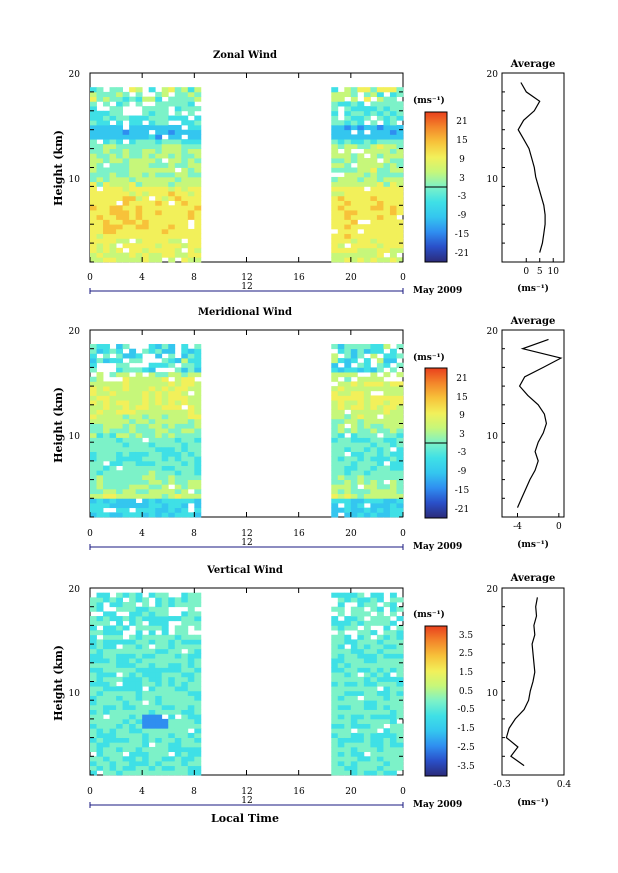 The height and width of the screenshot is (873, 618). Describe the element at coordinates (429, 614) in the screenshot. I see `colorbar-units: (ms⁻¹)` at that location.